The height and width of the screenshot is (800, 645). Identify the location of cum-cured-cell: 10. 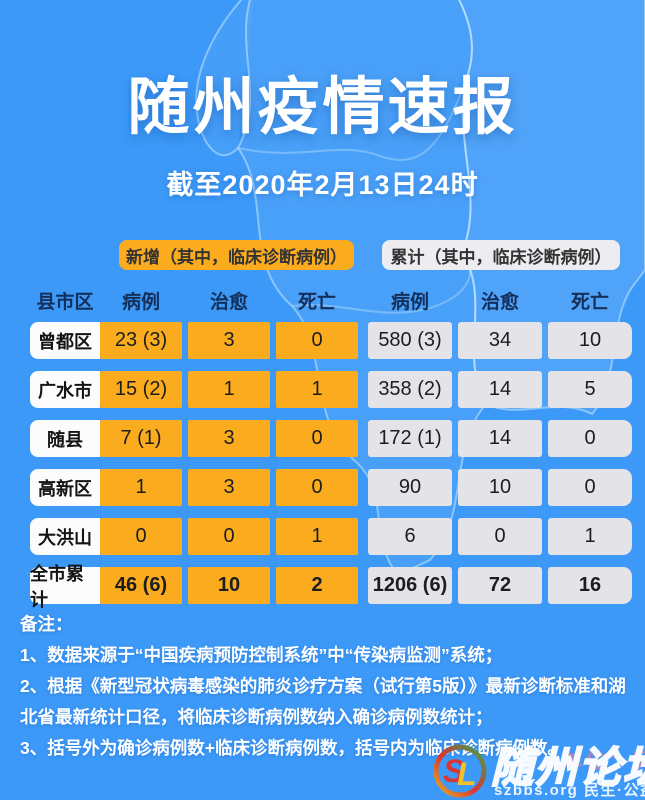
(500, 487).